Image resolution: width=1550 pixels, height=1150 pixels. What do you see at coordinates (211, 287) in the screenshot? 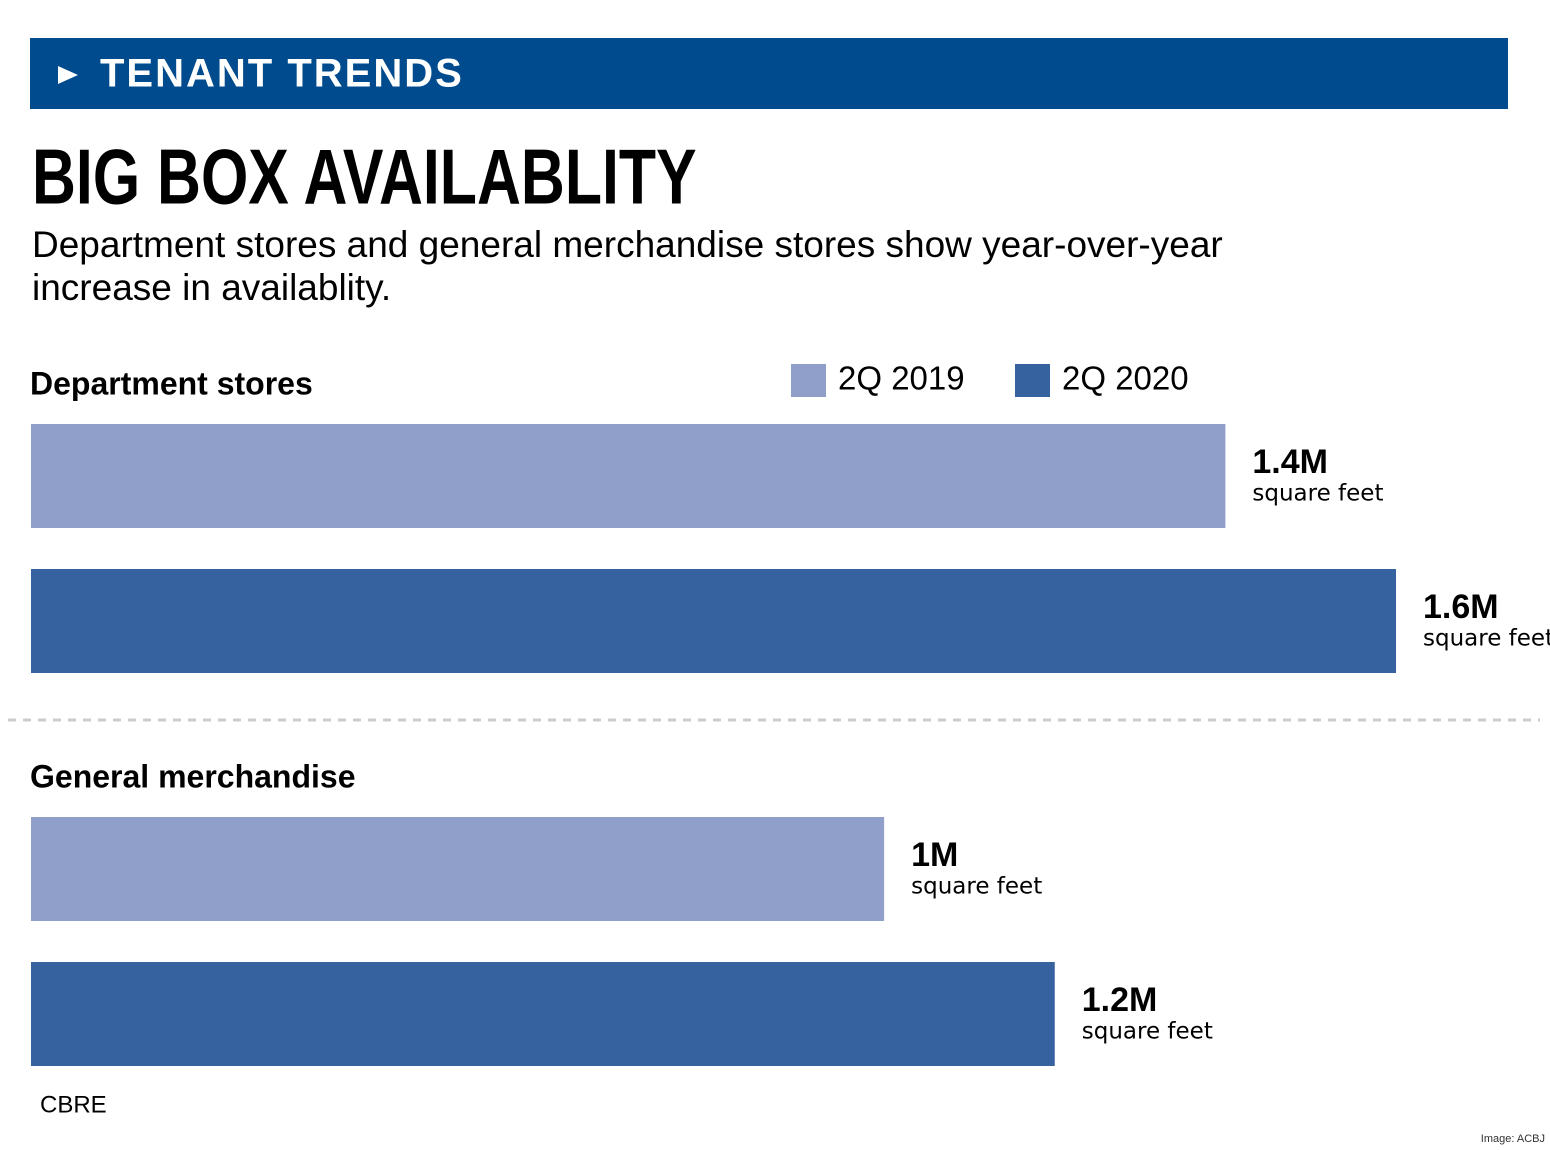
I see `subtitle: increase in availablity.` at bounding box center [211, 287].